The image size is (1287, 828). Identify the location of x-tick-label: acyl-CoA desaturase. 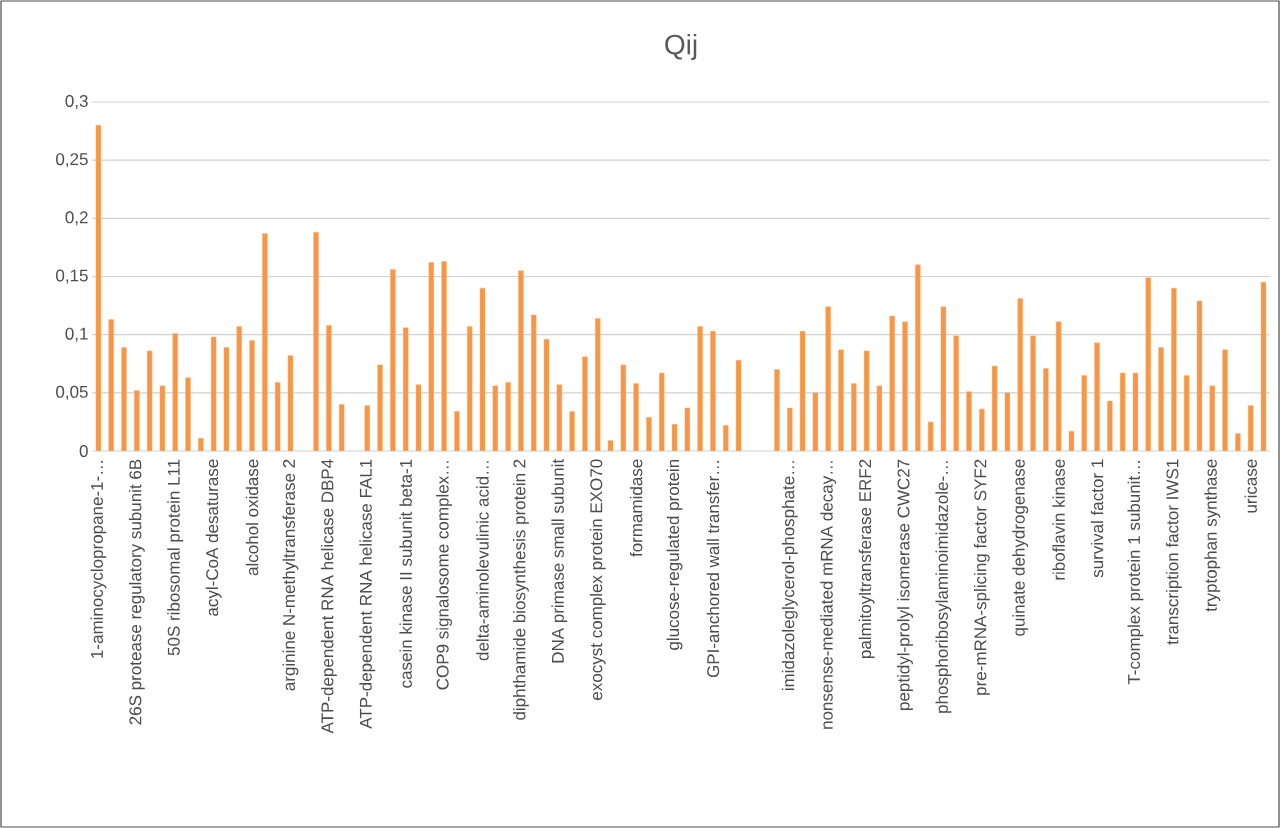
(213, 537).